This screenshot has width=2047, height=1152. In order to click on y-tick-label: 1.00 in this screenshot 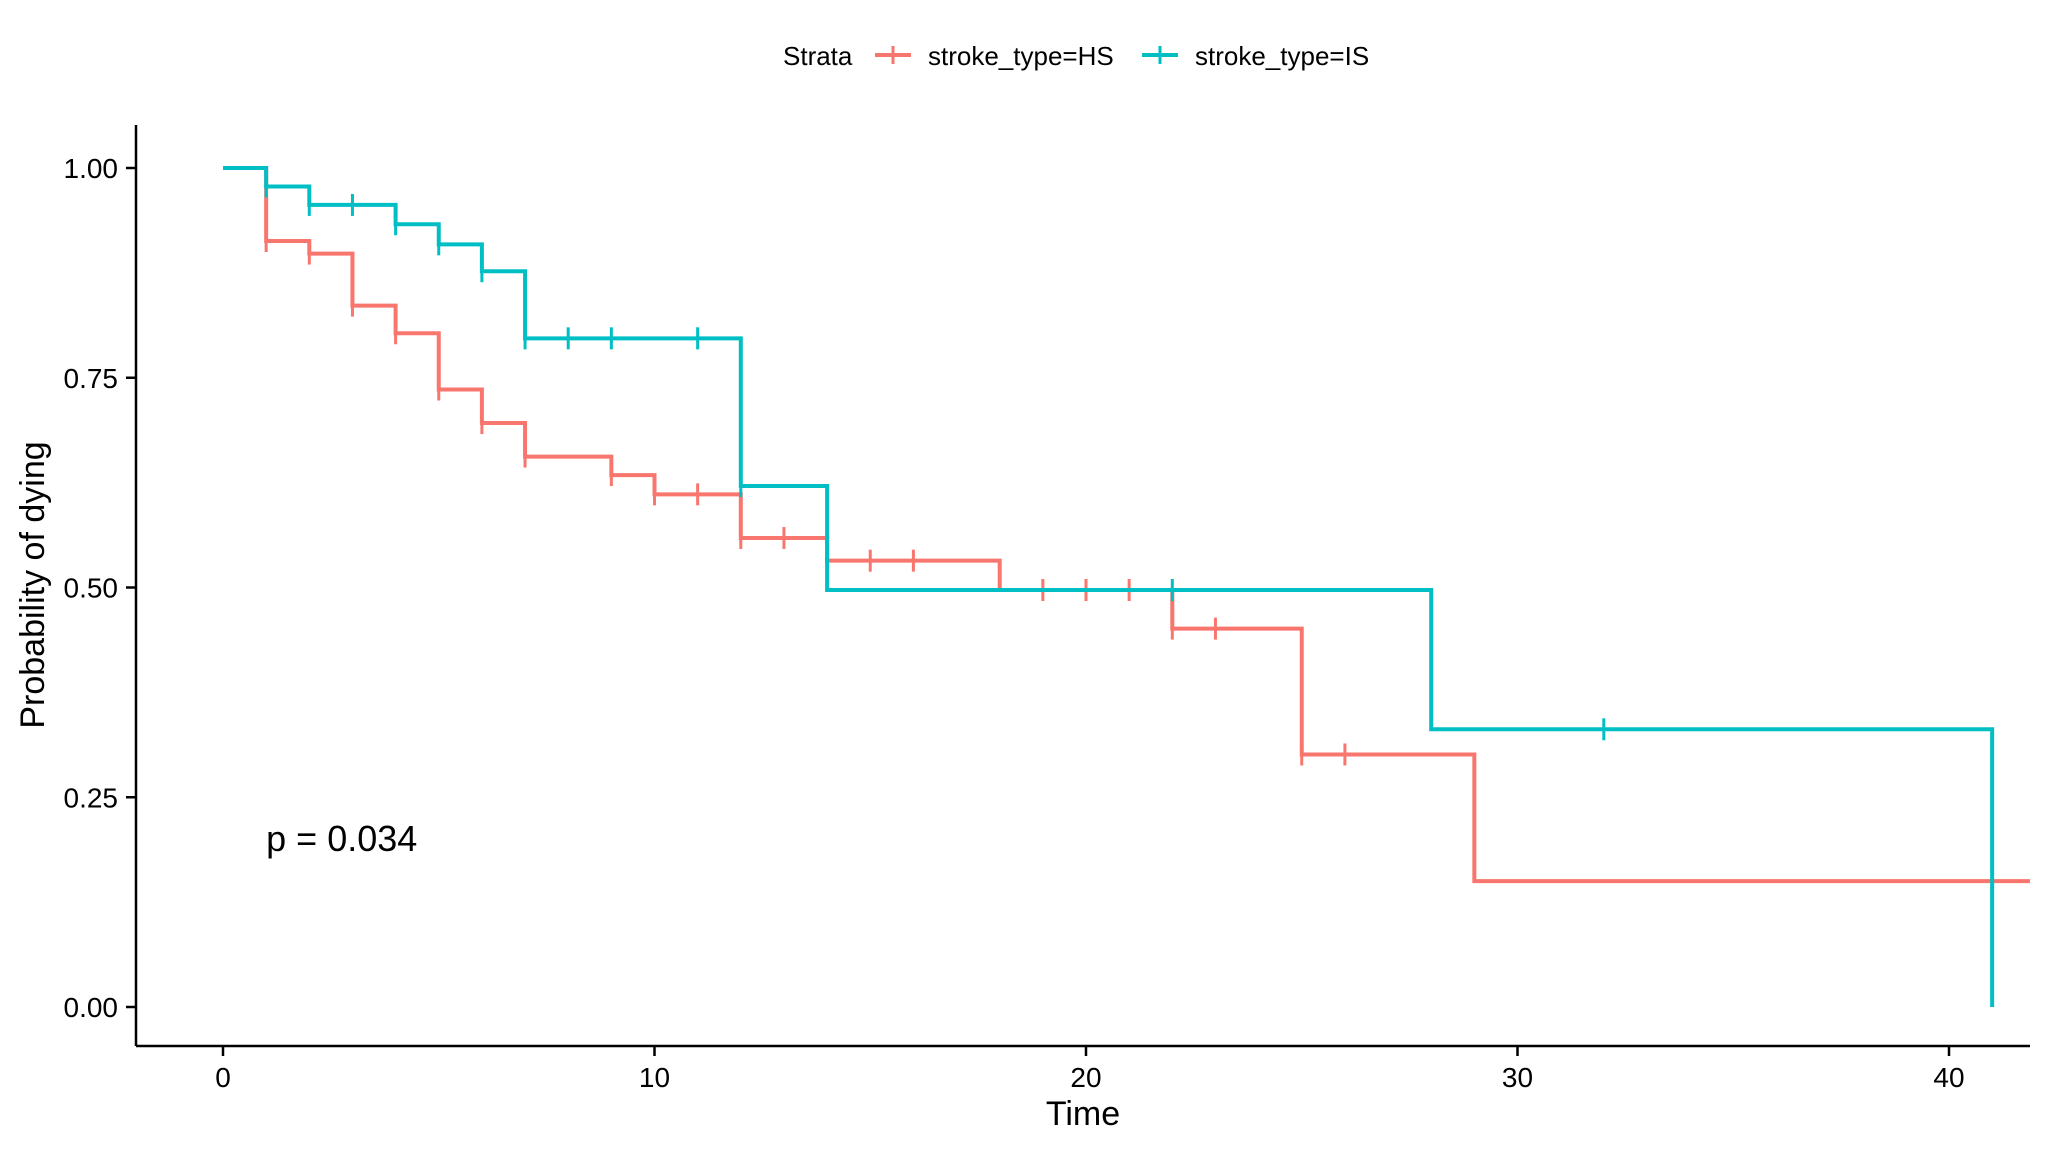, I will do `click(91, 168)`.